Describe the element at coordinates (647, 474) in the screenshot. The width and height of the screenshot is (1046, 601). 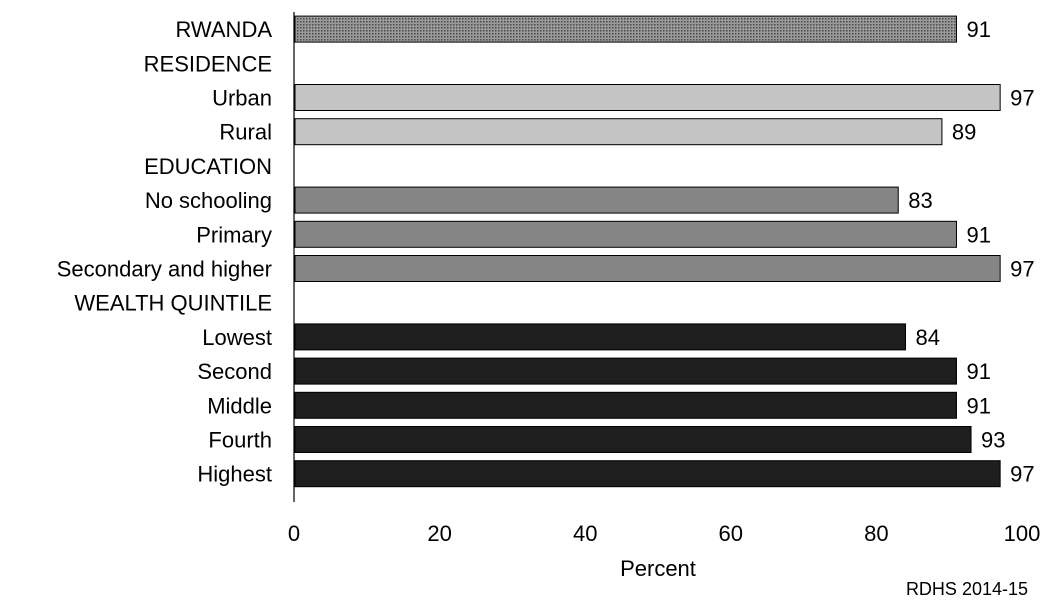
I see `bar-highest` at that location.